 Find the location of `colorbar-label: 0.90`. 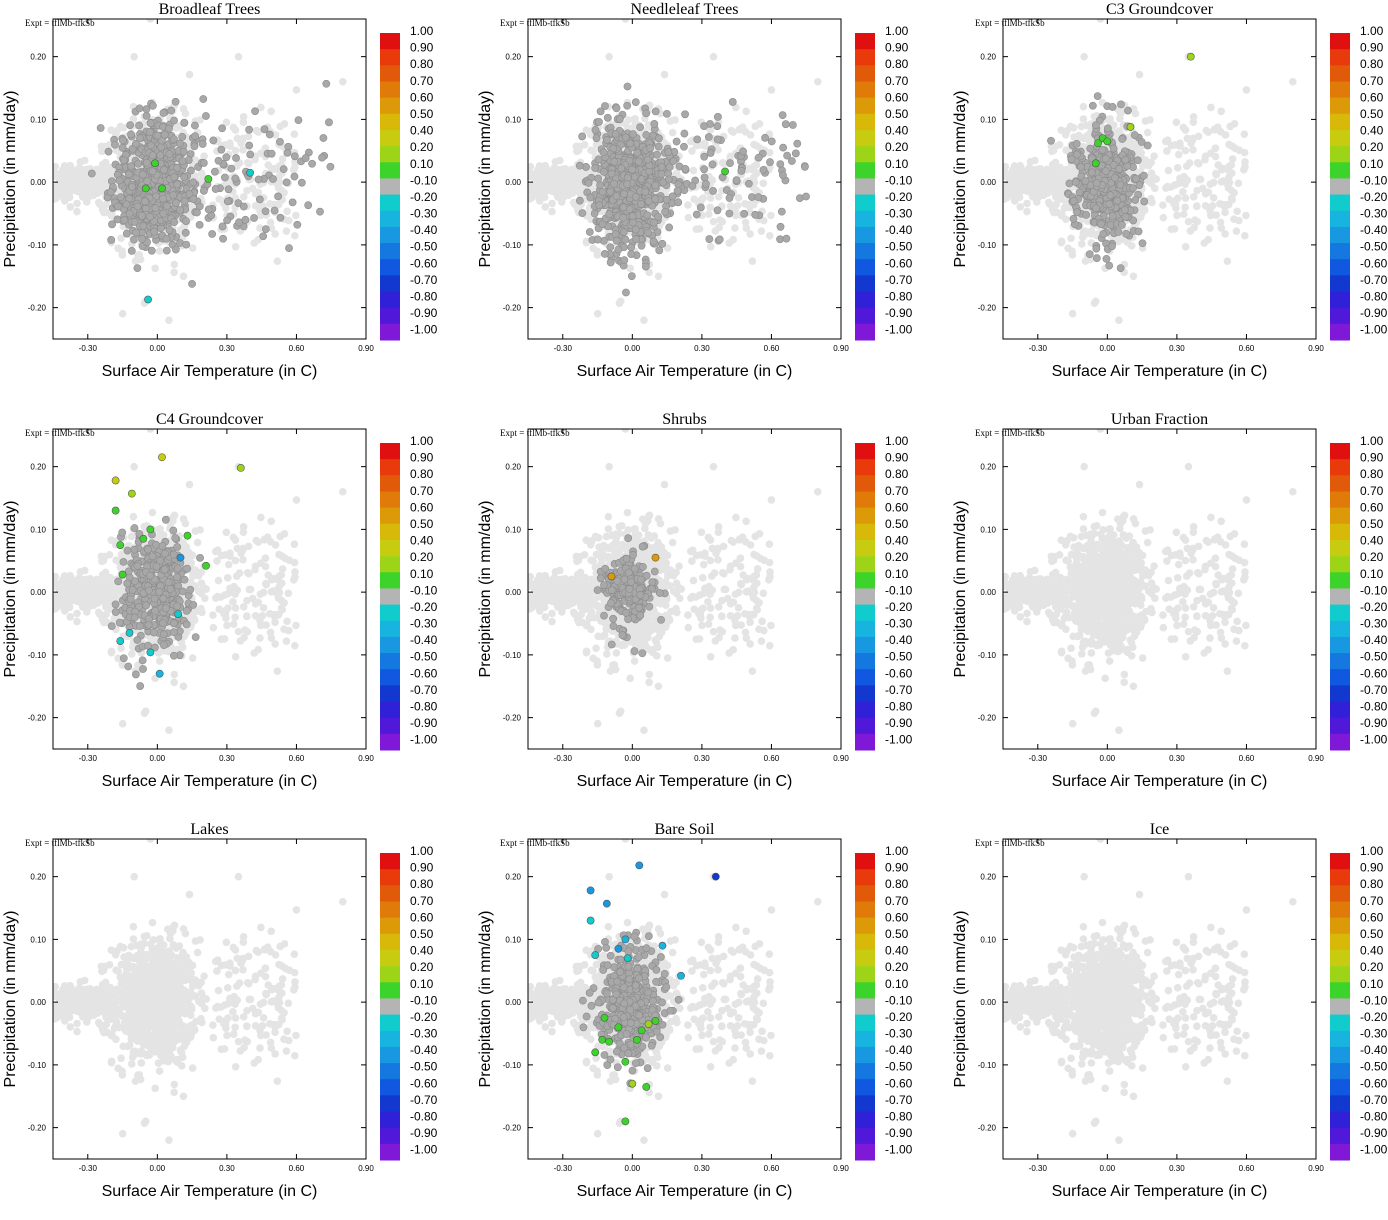

colorbar-label: 0.90 is located at coordinates (422, 48).